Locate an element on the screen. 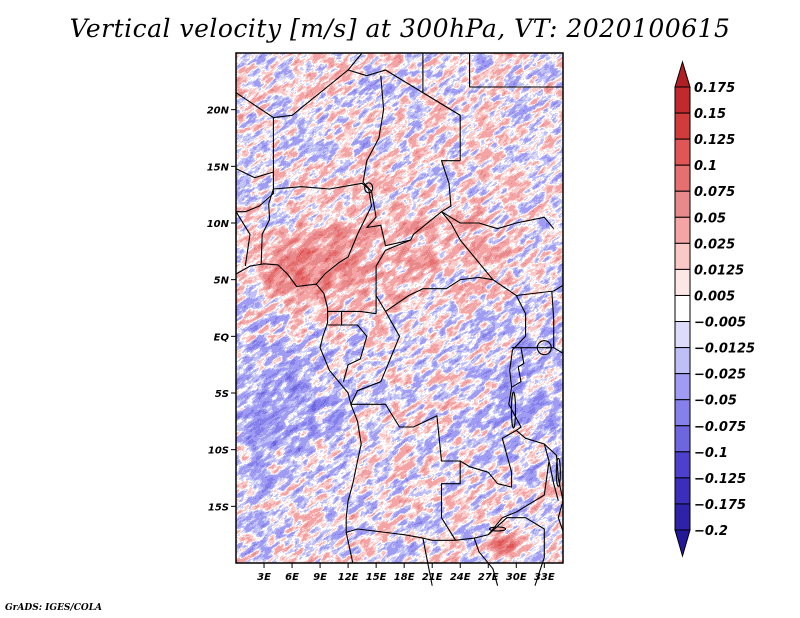 This screenshot has height=618, width=800. y-tick-label: 20N is located at coordinates (218, 111).